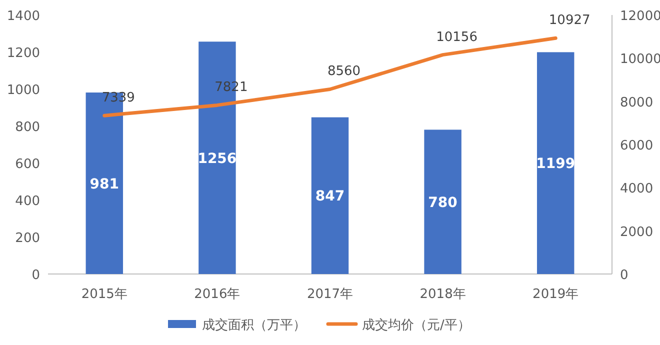 The height and width of the screenshot is (345, 660). I want to click on legend-label: 成交面积（万平）, so click(254, 325).